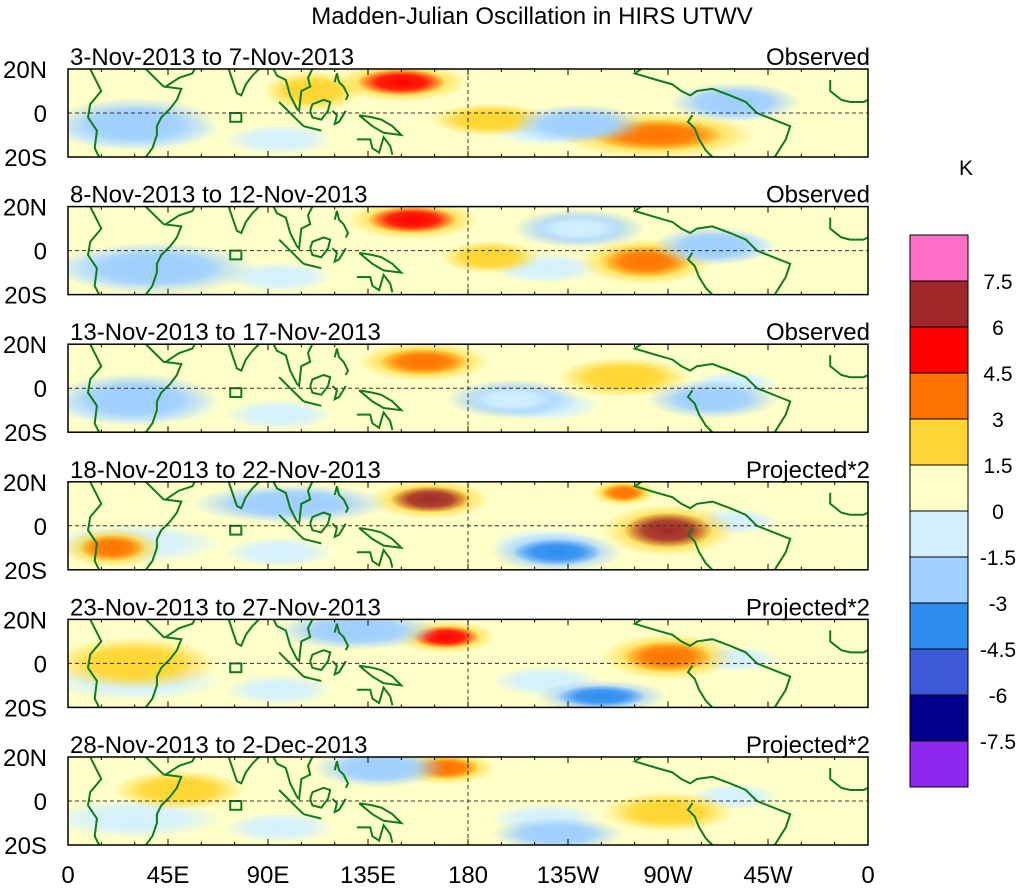 This screenshot has width=1024, height=892. Describe the element at coordinates (467, 875) in the screenshot. I see `x-axis: 0 45E 90E 135E 180 135W 90W 45W 0` at that location.